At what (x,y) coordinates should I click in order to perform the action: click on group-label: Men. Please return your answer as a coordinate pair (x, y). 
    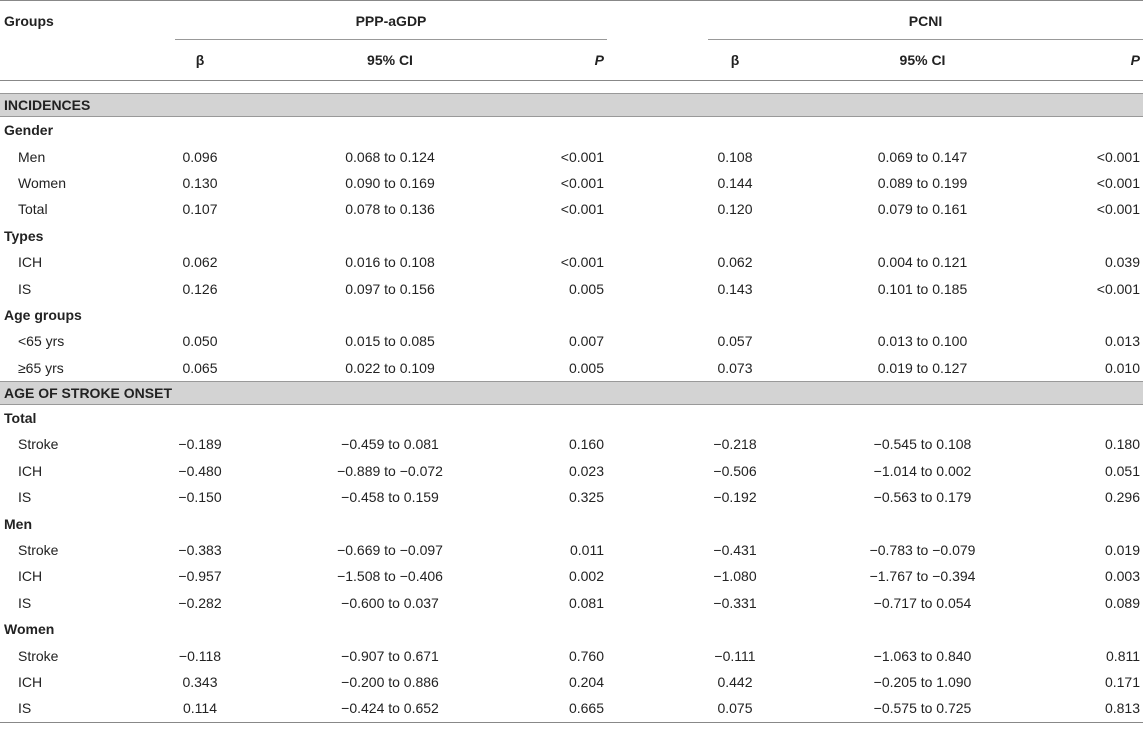
    Looking at the image, I should click on (18, 523).